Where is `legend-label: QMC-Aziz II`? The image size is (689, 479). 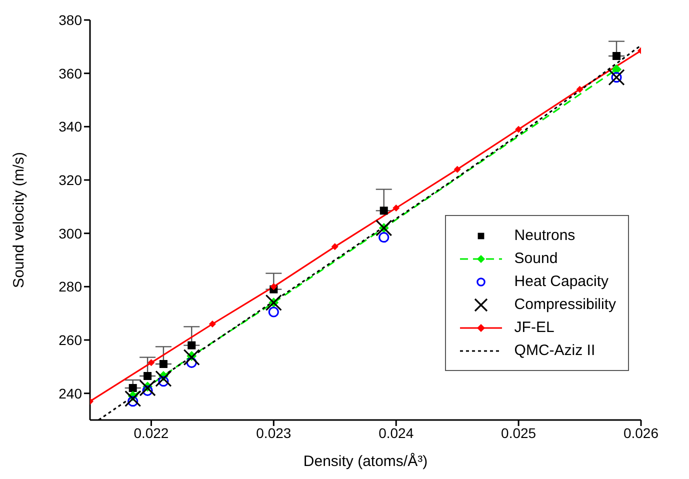
legend-label: QMC-Aziz II is located at coordinates (555, 350).